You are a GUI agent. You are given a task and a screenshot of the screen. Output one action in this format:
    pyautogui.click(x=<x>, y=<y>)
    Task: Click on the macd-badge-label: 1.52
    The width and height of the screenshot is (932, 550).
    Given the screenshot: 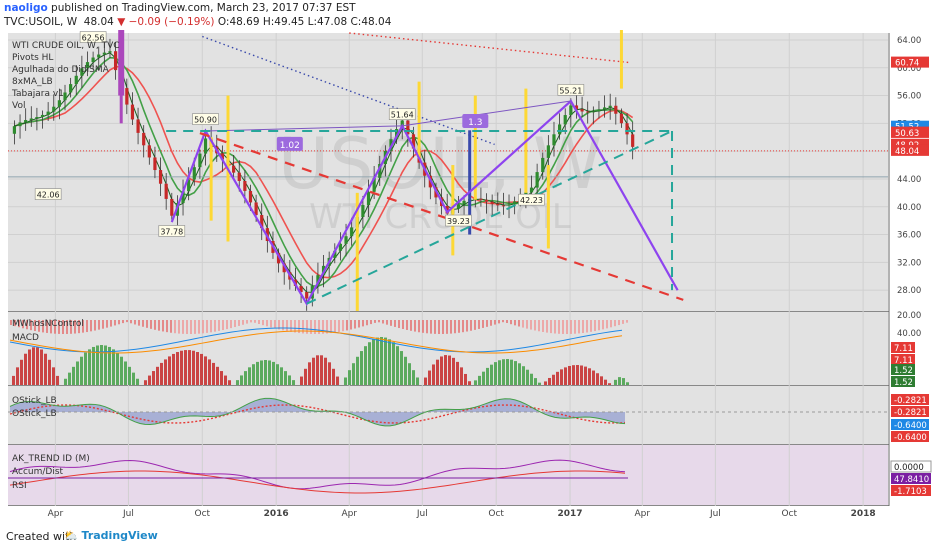 What is the action you would take?
    pyautogui.click(x=903, y=371)
    